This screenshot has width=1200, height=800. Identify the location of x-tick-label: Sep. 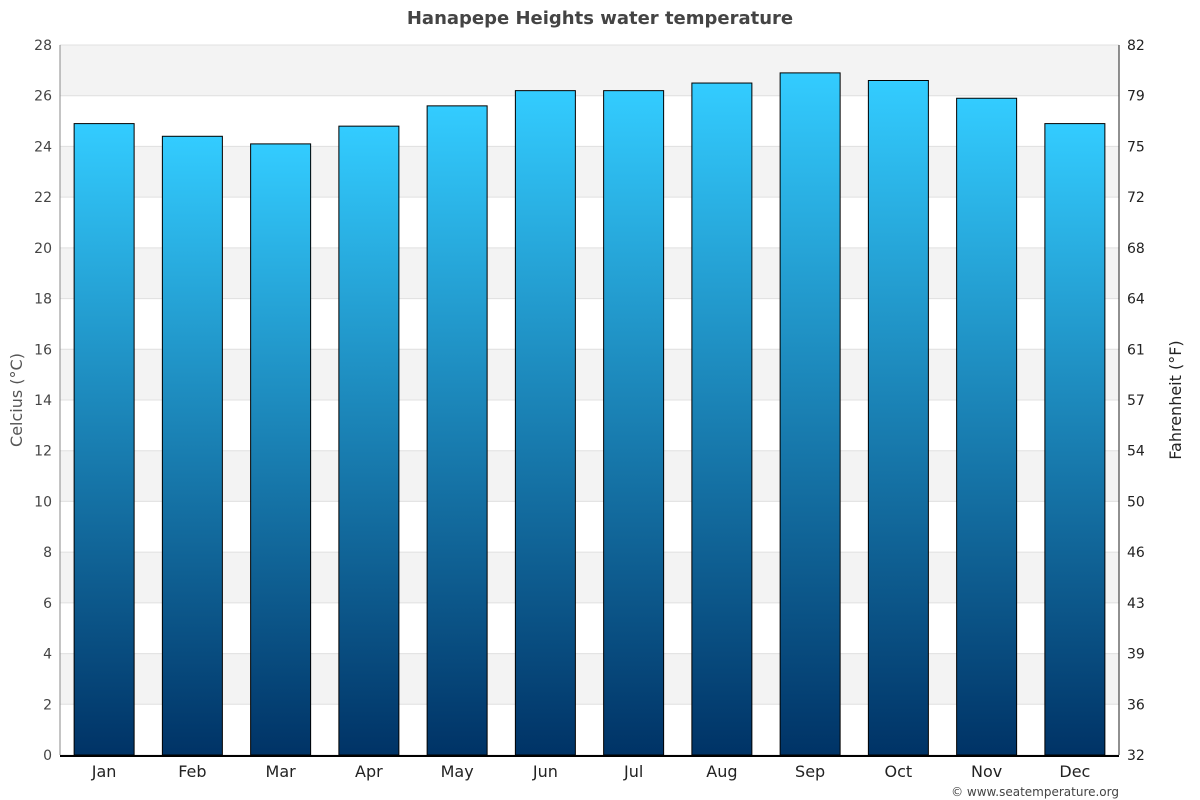
(810, 771).